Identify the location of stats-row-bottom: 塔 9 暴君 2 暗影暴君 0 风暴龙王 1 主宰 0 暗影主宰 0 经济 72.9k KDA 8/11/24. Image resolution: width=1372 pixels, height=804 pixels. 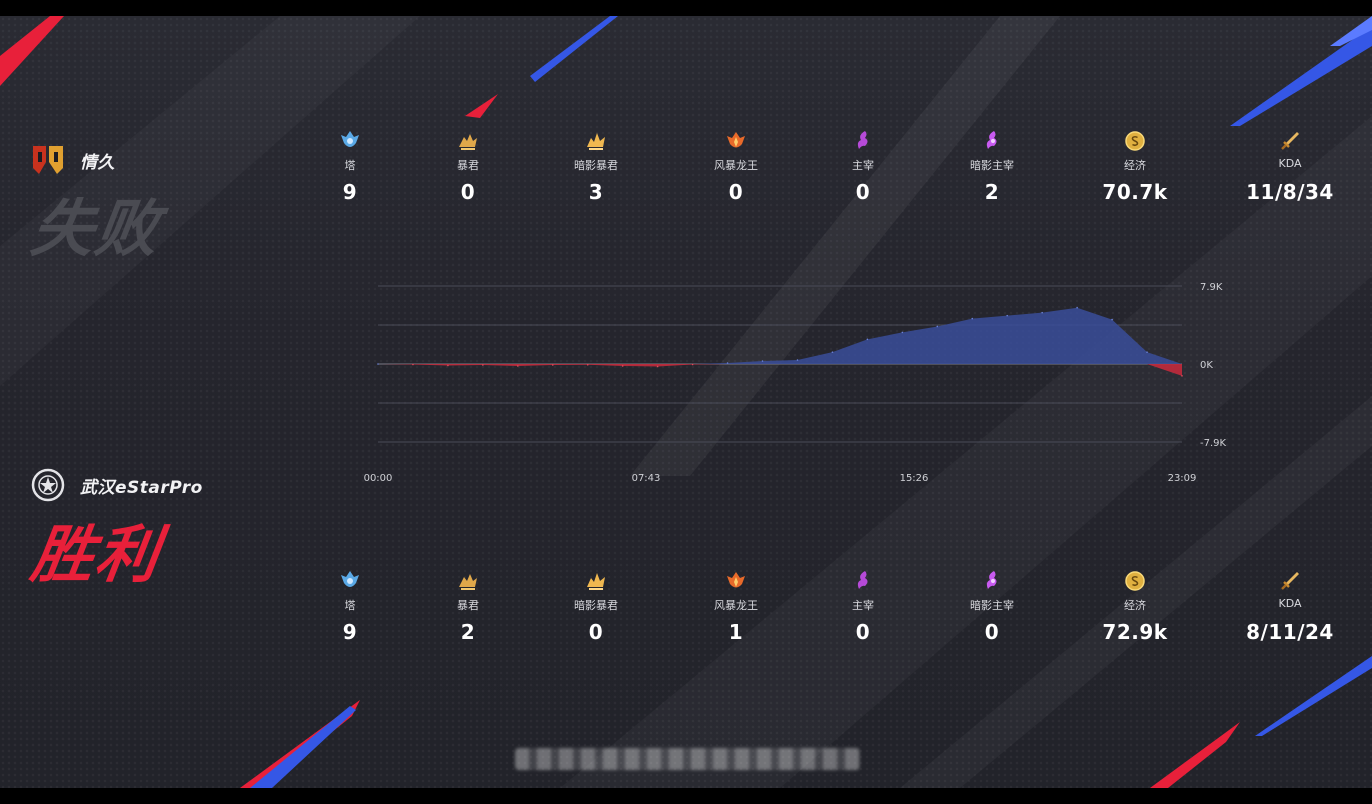
(830, 613).